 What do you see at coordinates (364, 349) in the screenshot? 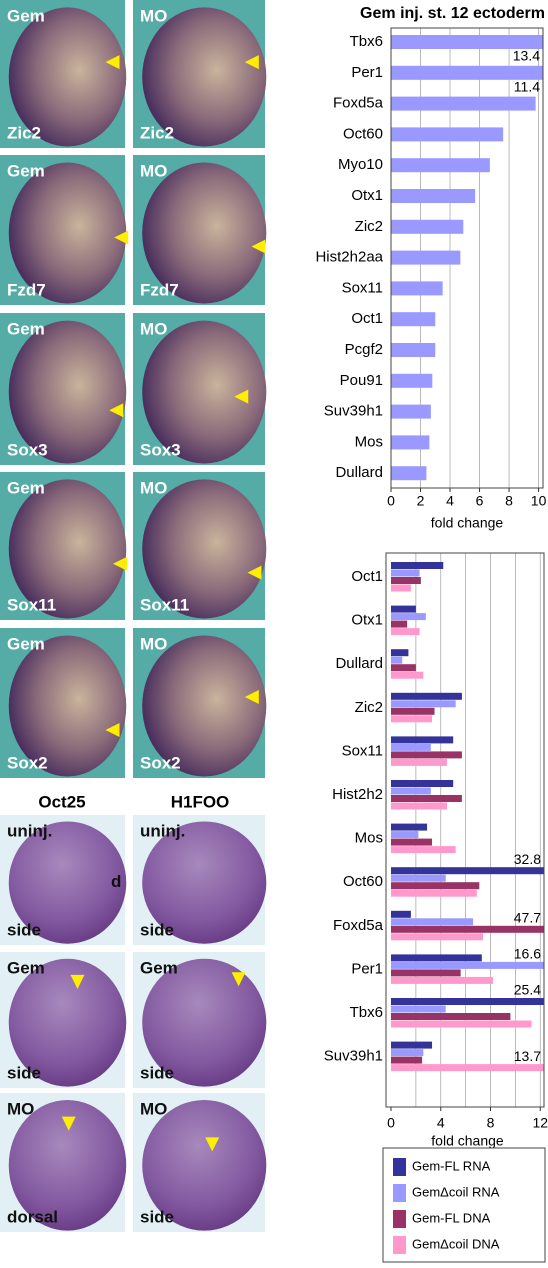
I see `category-label: Pcgf2` at bounding box center [364, 349].